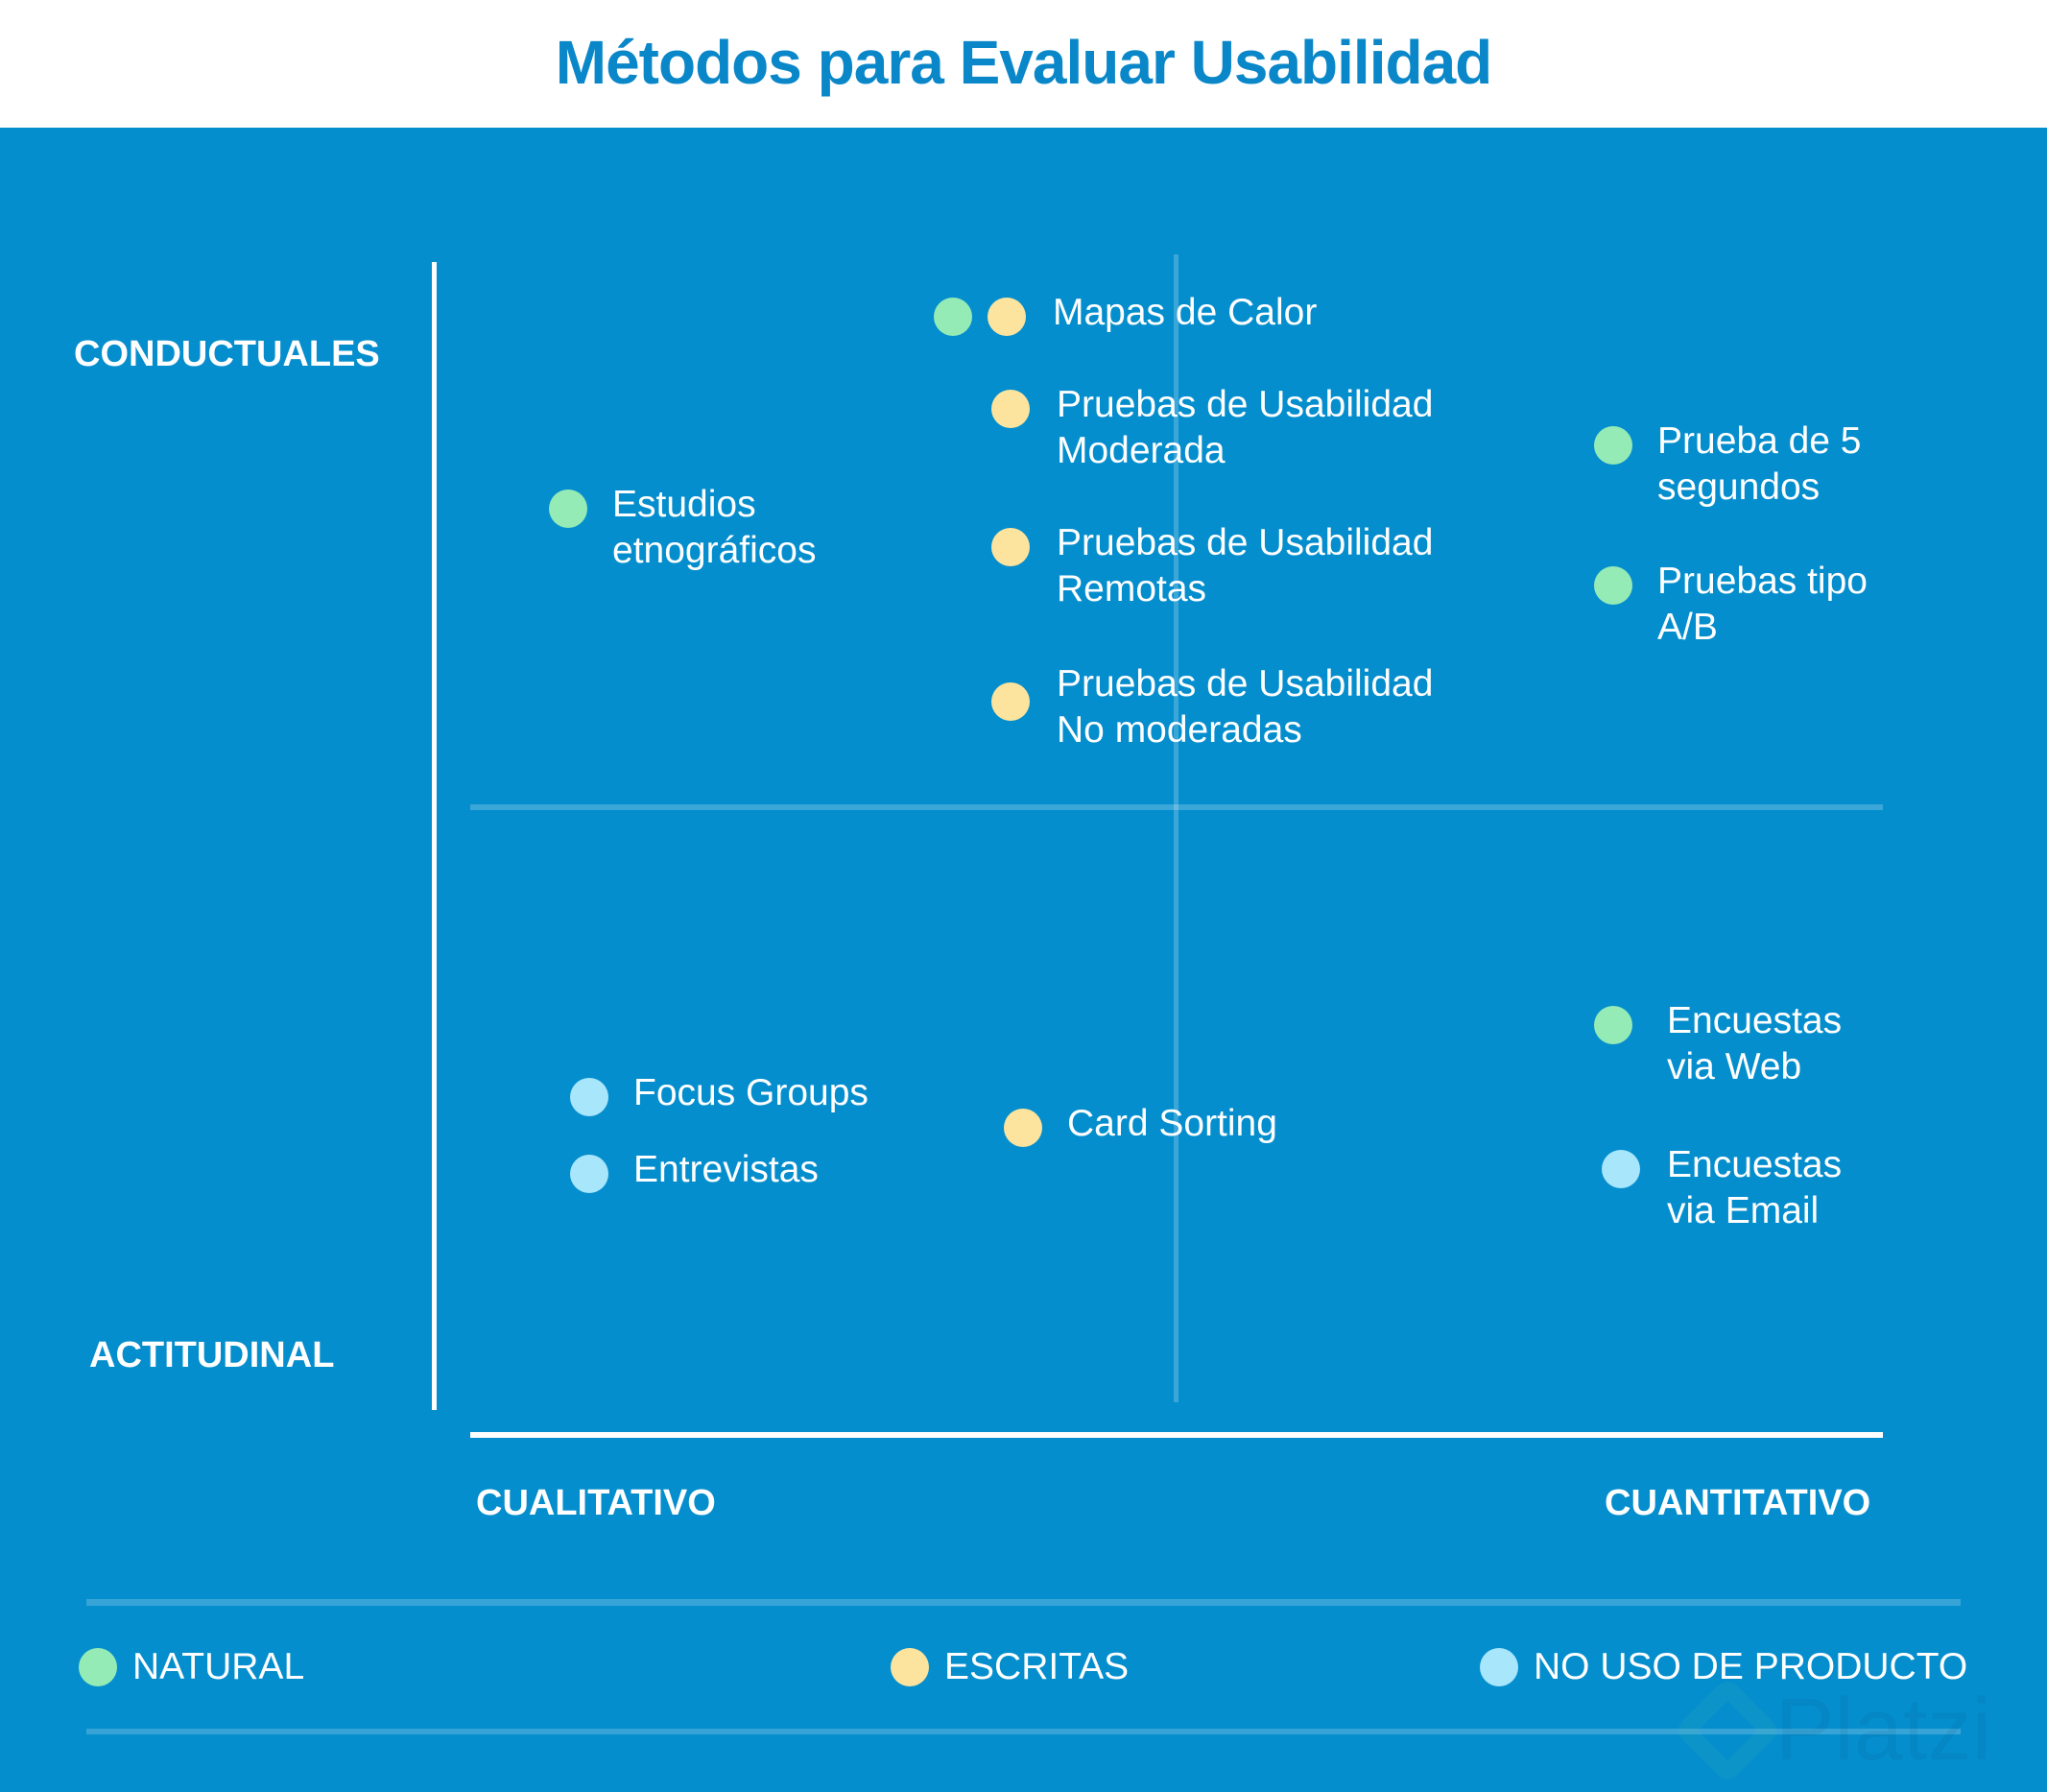  I want to click on method-focus-groups: Focus Groups, so click(720, 1093).